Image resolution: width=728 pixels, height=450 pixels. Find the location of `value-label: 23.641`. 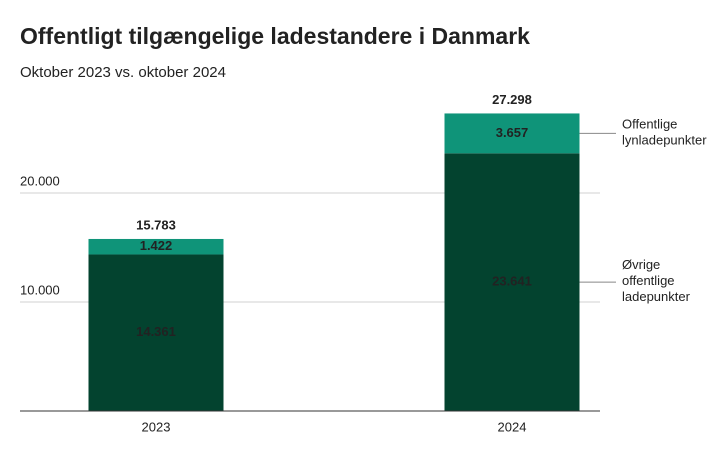

value-label: 23.641 is located at coordinates (512, 281).